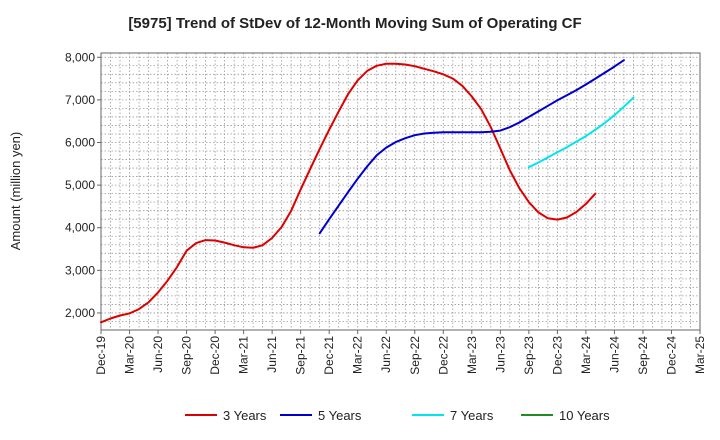 The image size is (720, 440). I want to click on x-tick-label: Dec-22, so click(443, 355).